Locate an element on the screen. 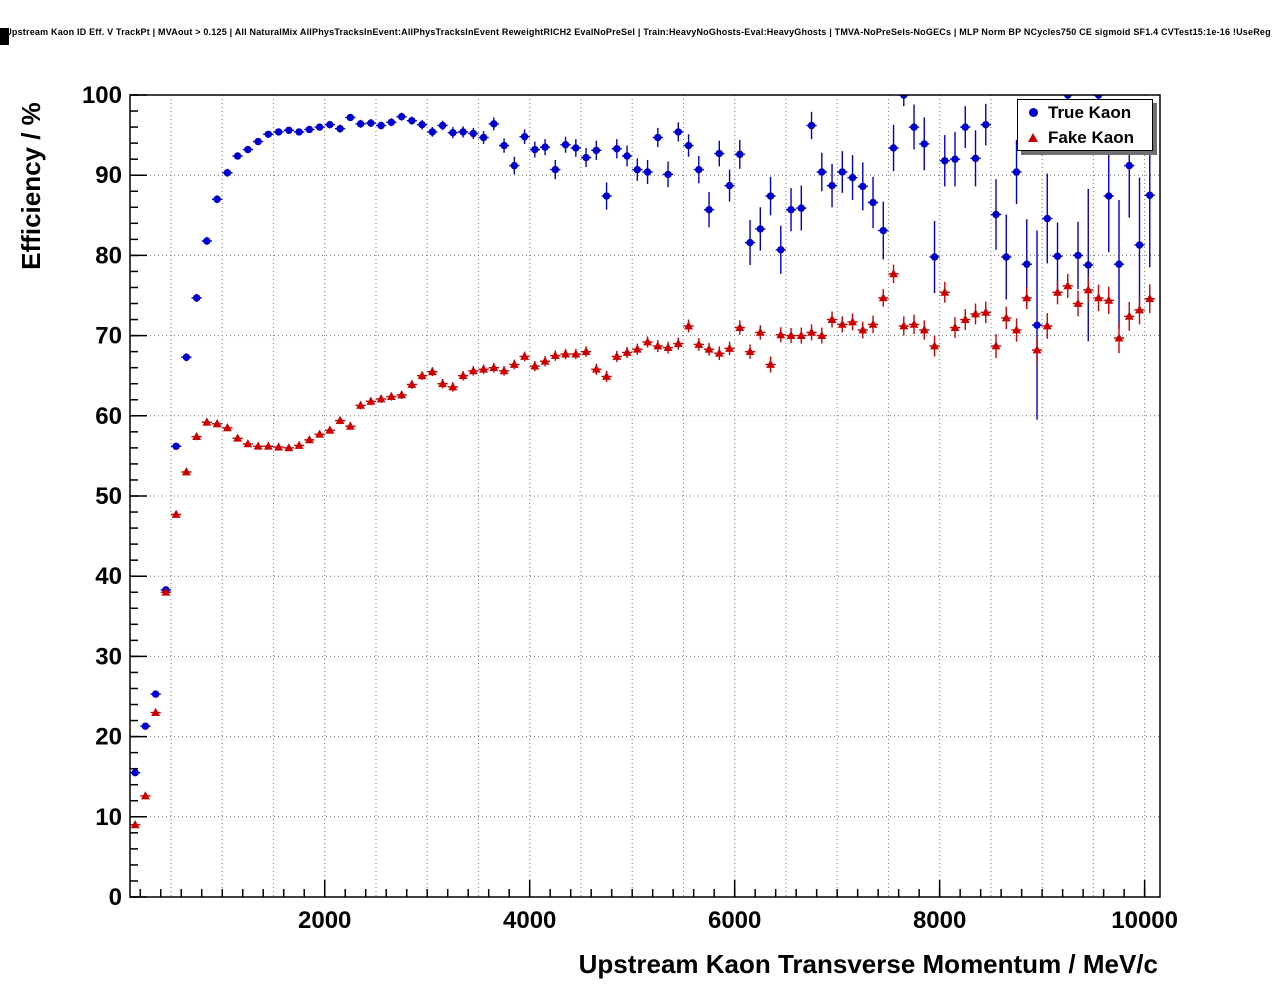  y-tick-label: 30 is located at coordinates (108, 656).